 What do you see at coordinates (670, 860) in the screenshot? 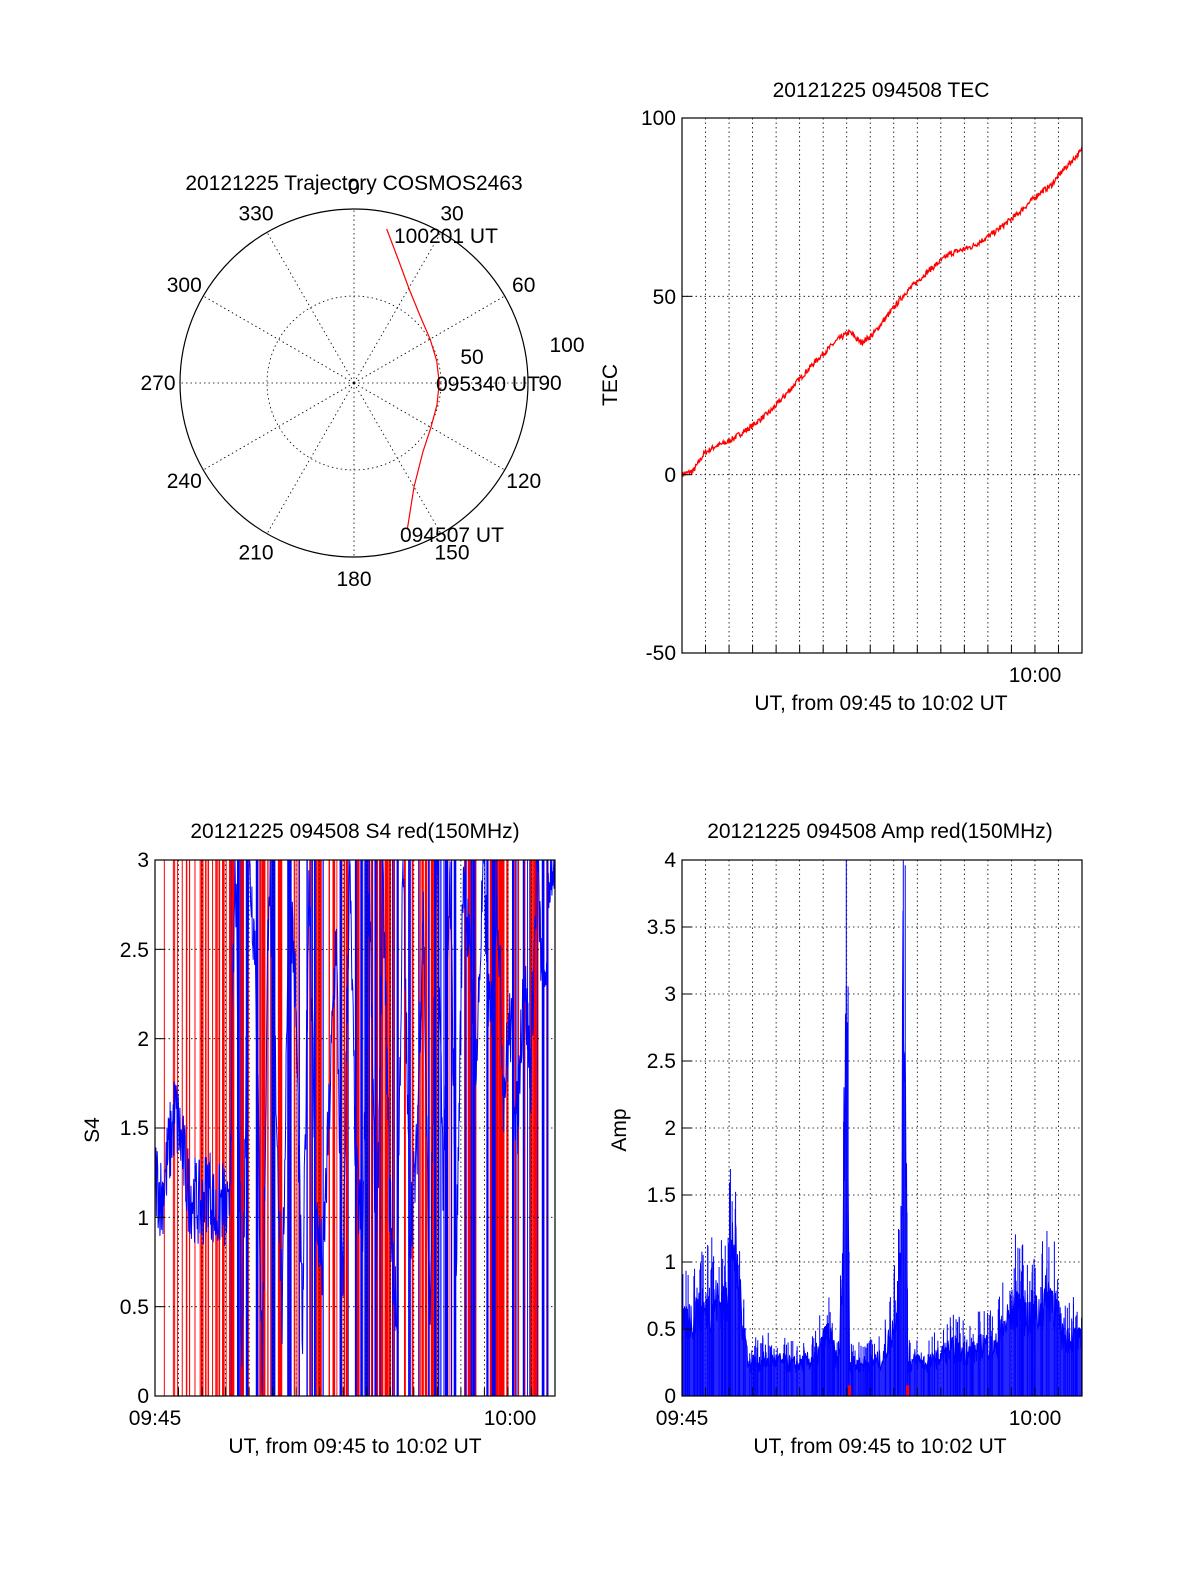
I see `amp-ytick-4: 4` at bounding box center [670, 860].